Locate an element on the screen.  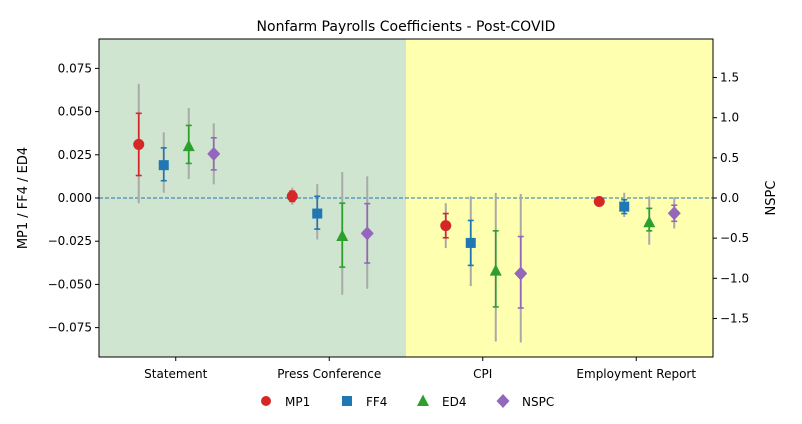
left-tick-label-4: 0.025 is located at coordinates (75, 155).